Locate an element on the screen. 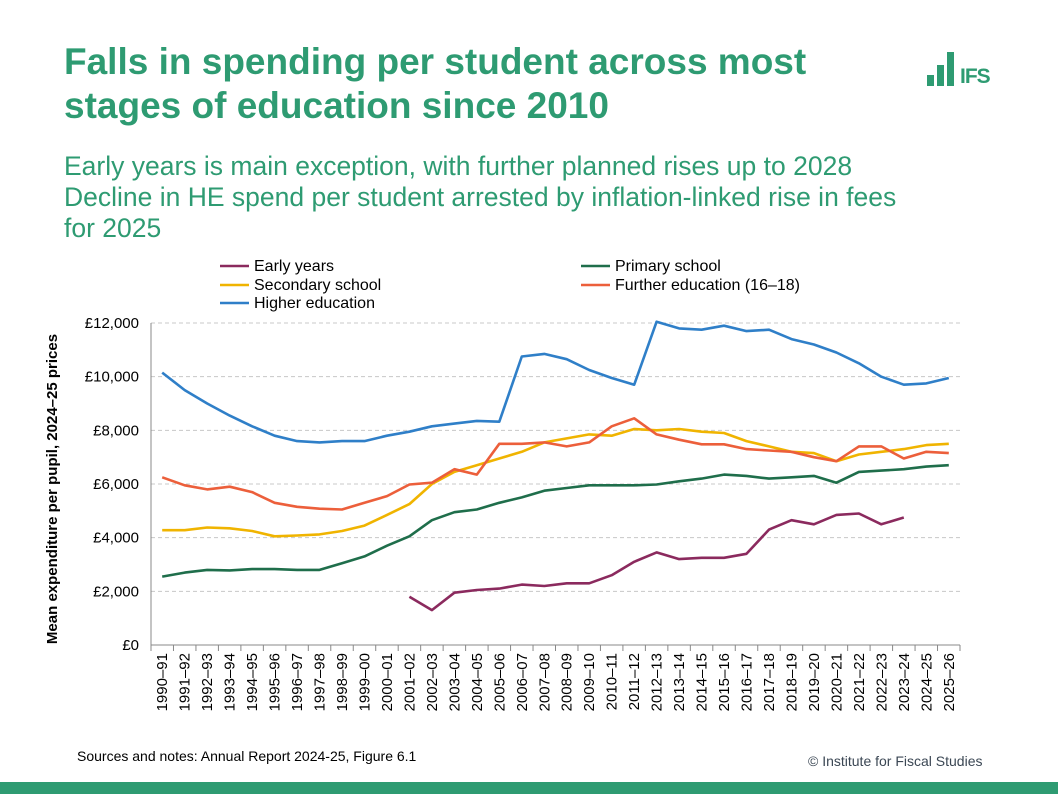 This screenshot has height=794, width=1058. y-tick-label: £10,000 is located at coordinates (112, 377).